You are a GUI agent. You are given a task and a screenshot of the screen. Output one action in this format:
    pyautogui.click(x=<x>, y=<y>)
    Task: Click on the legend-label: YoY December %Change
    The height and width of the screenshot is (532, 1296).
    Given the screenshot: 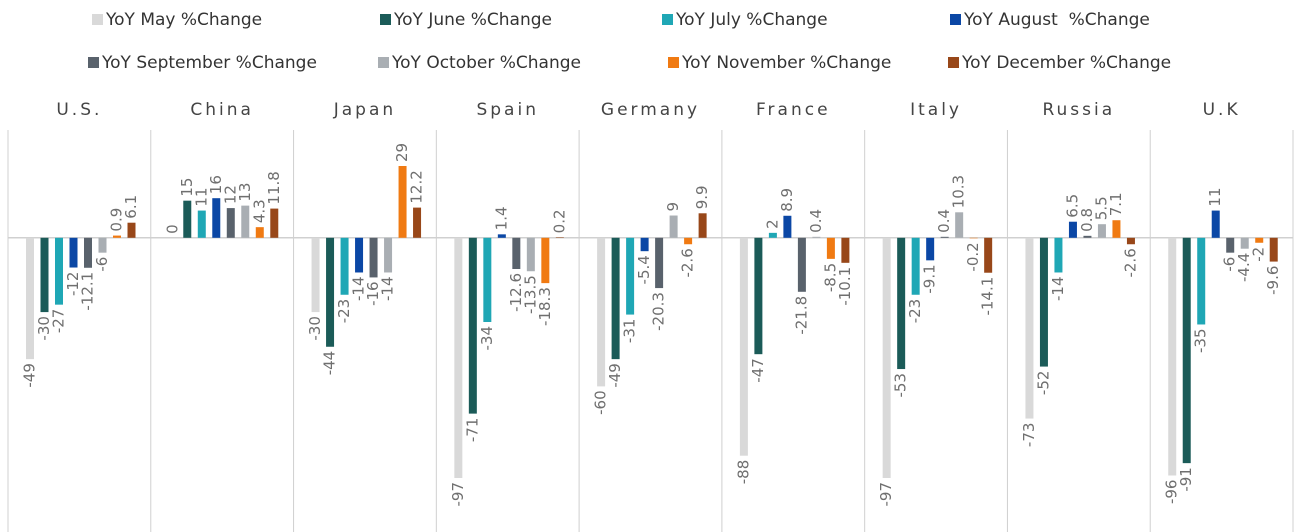 What is the action you would take?
    pyautogui.click(x=1066, y=63)
    